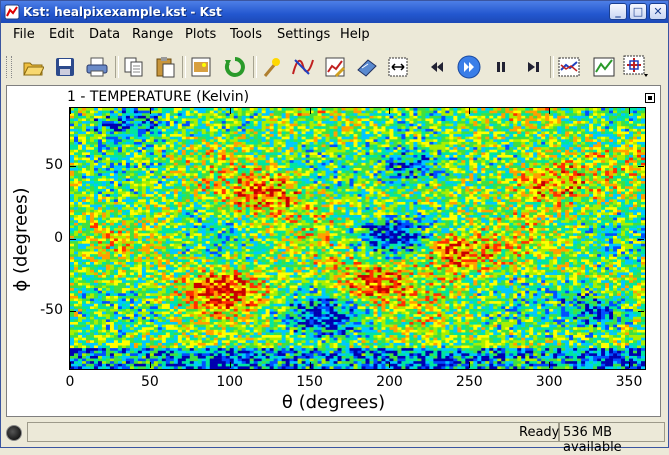 The image size is (669, 455). I want to click on print-icon, so click(97, 67).